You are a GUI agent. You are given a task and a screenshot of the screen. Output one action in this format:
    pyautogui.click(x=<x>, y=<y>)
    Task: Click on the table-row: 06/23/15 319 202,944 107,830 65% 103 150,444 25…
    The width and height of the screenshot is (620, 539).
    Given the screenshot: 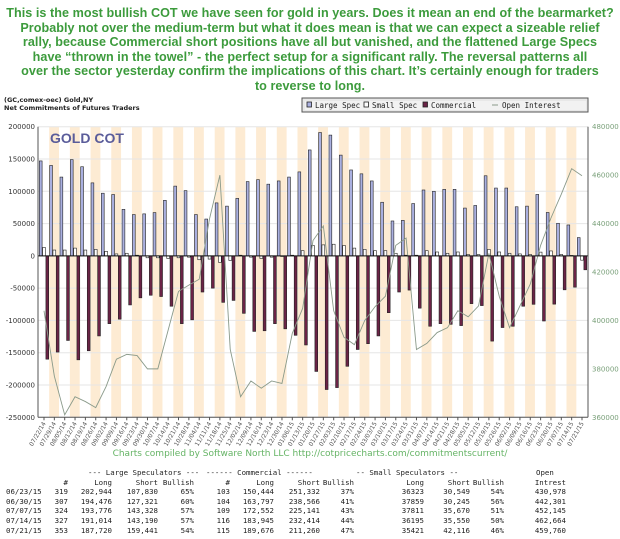 What is the action you would take?
    pyautogui.click(x=286, y=492)
    